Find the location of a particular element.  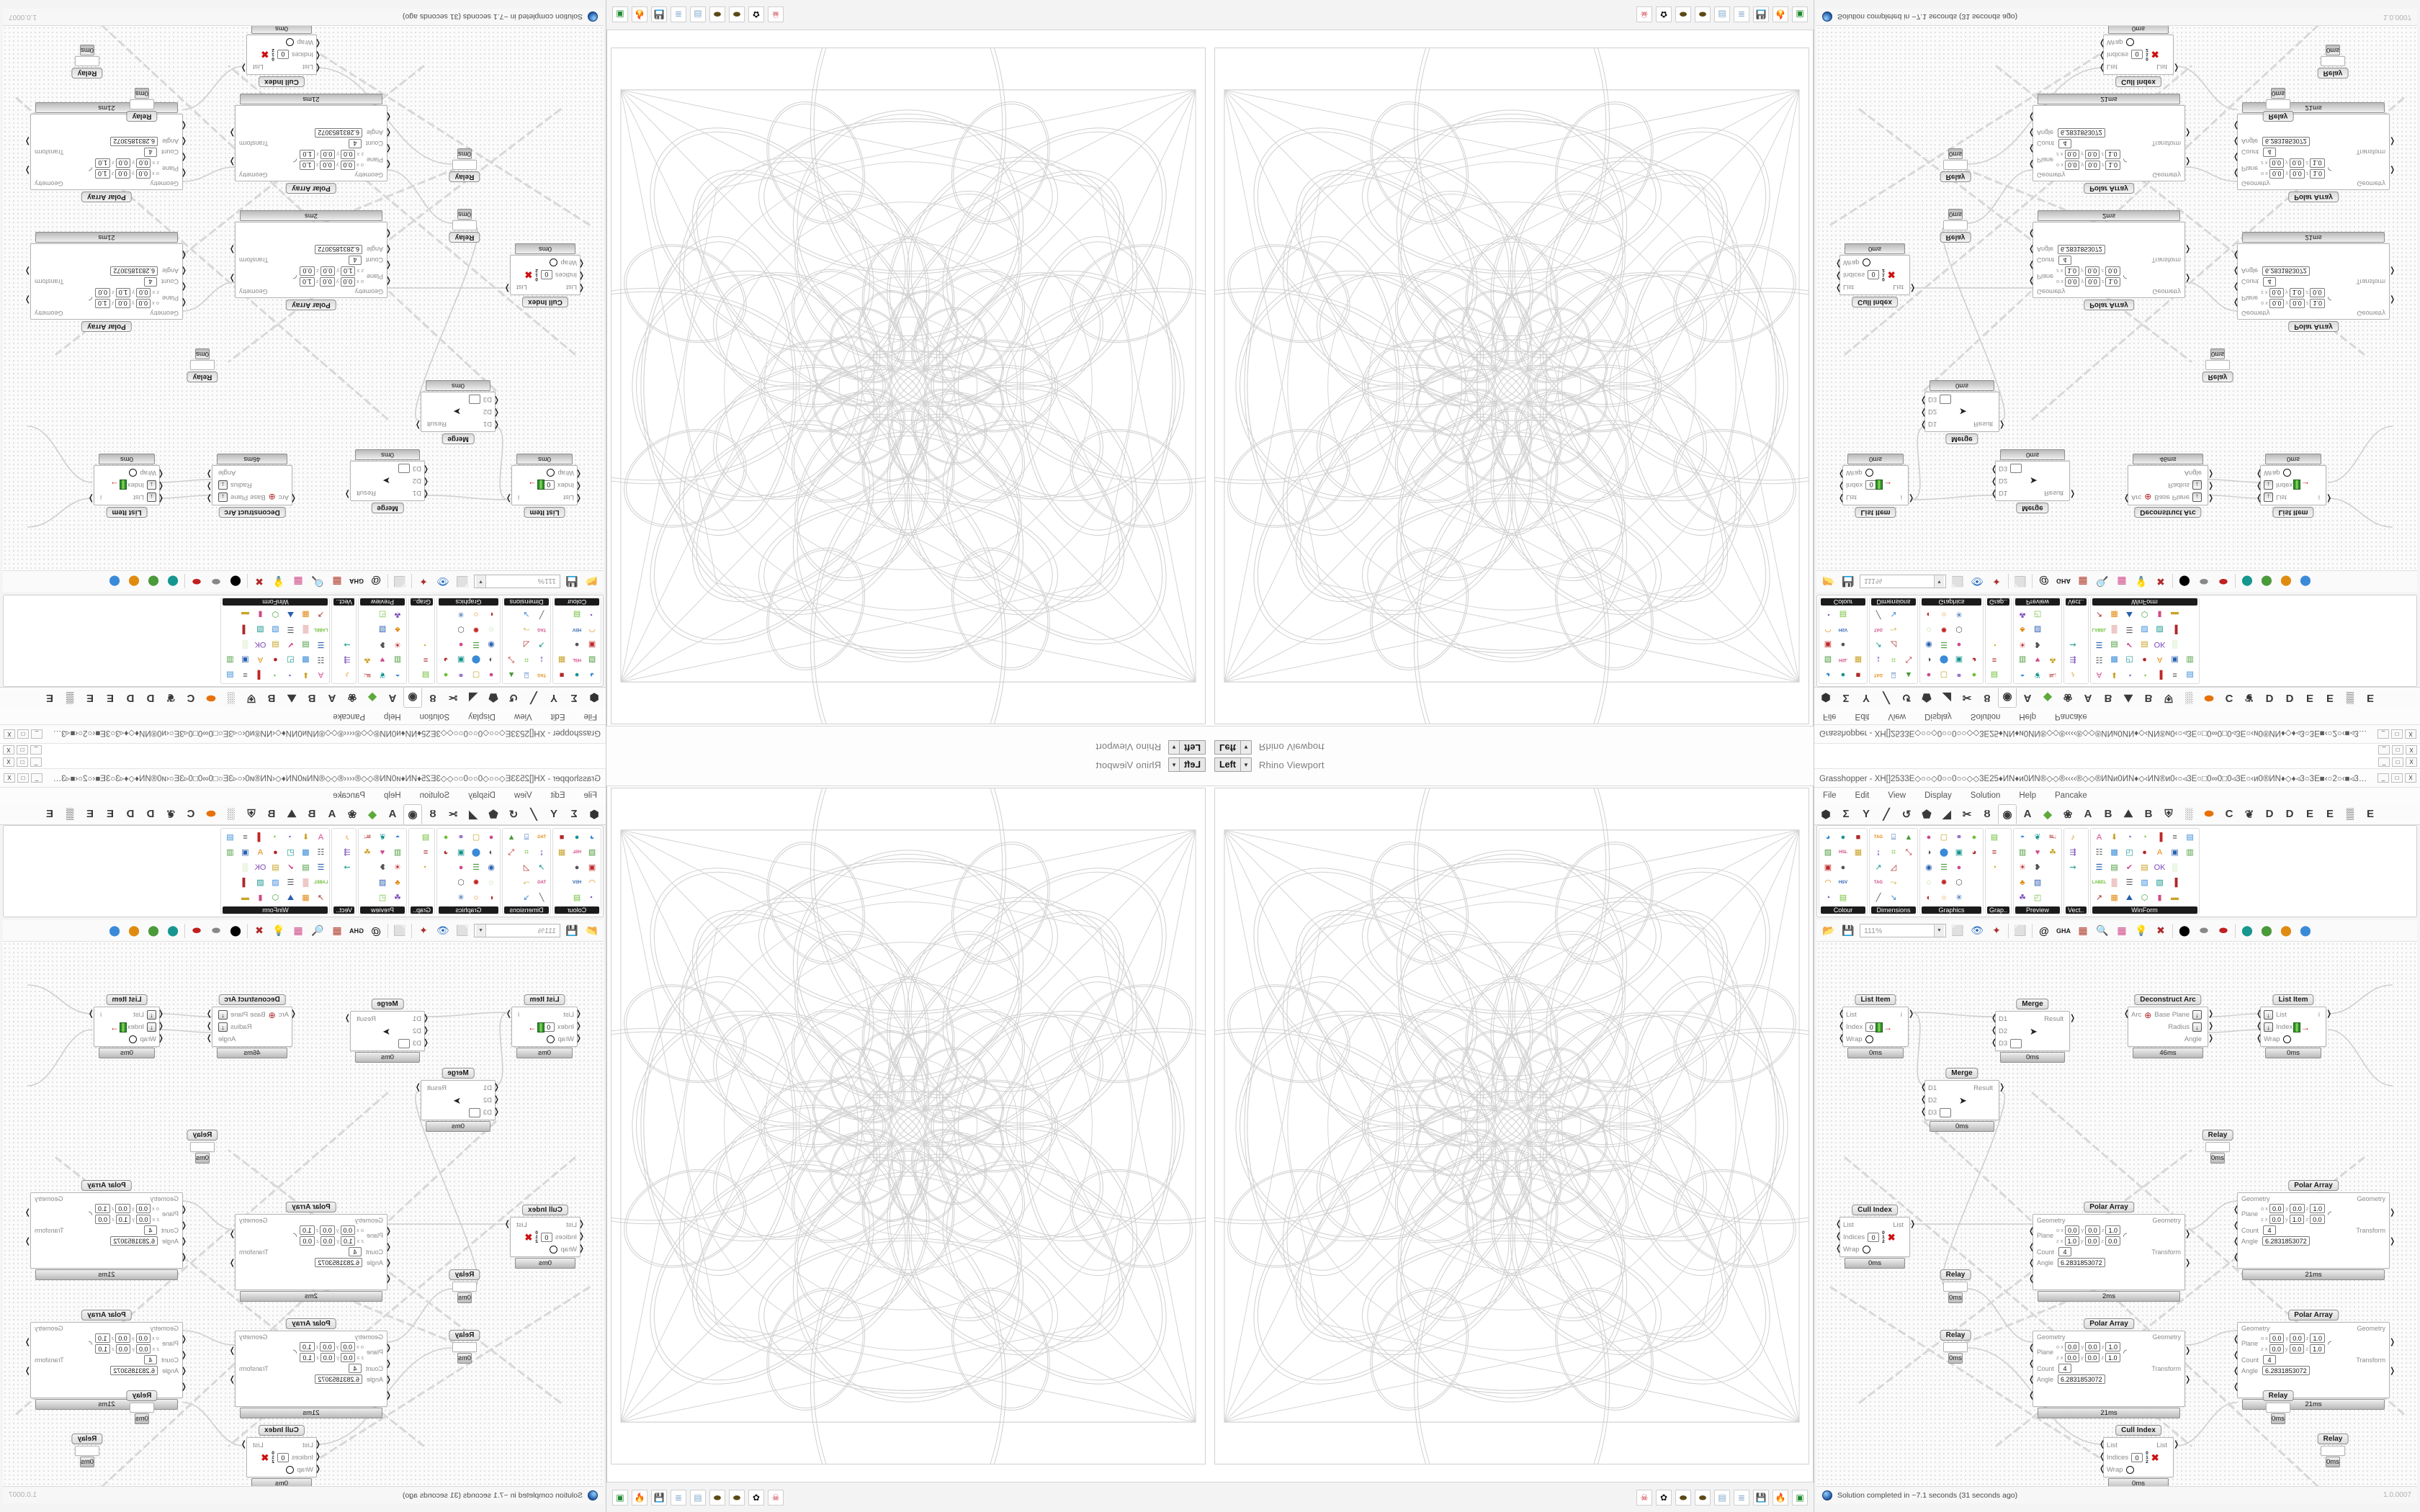

component-name-capsule: Cull Index is located at coordinates (282, 81).